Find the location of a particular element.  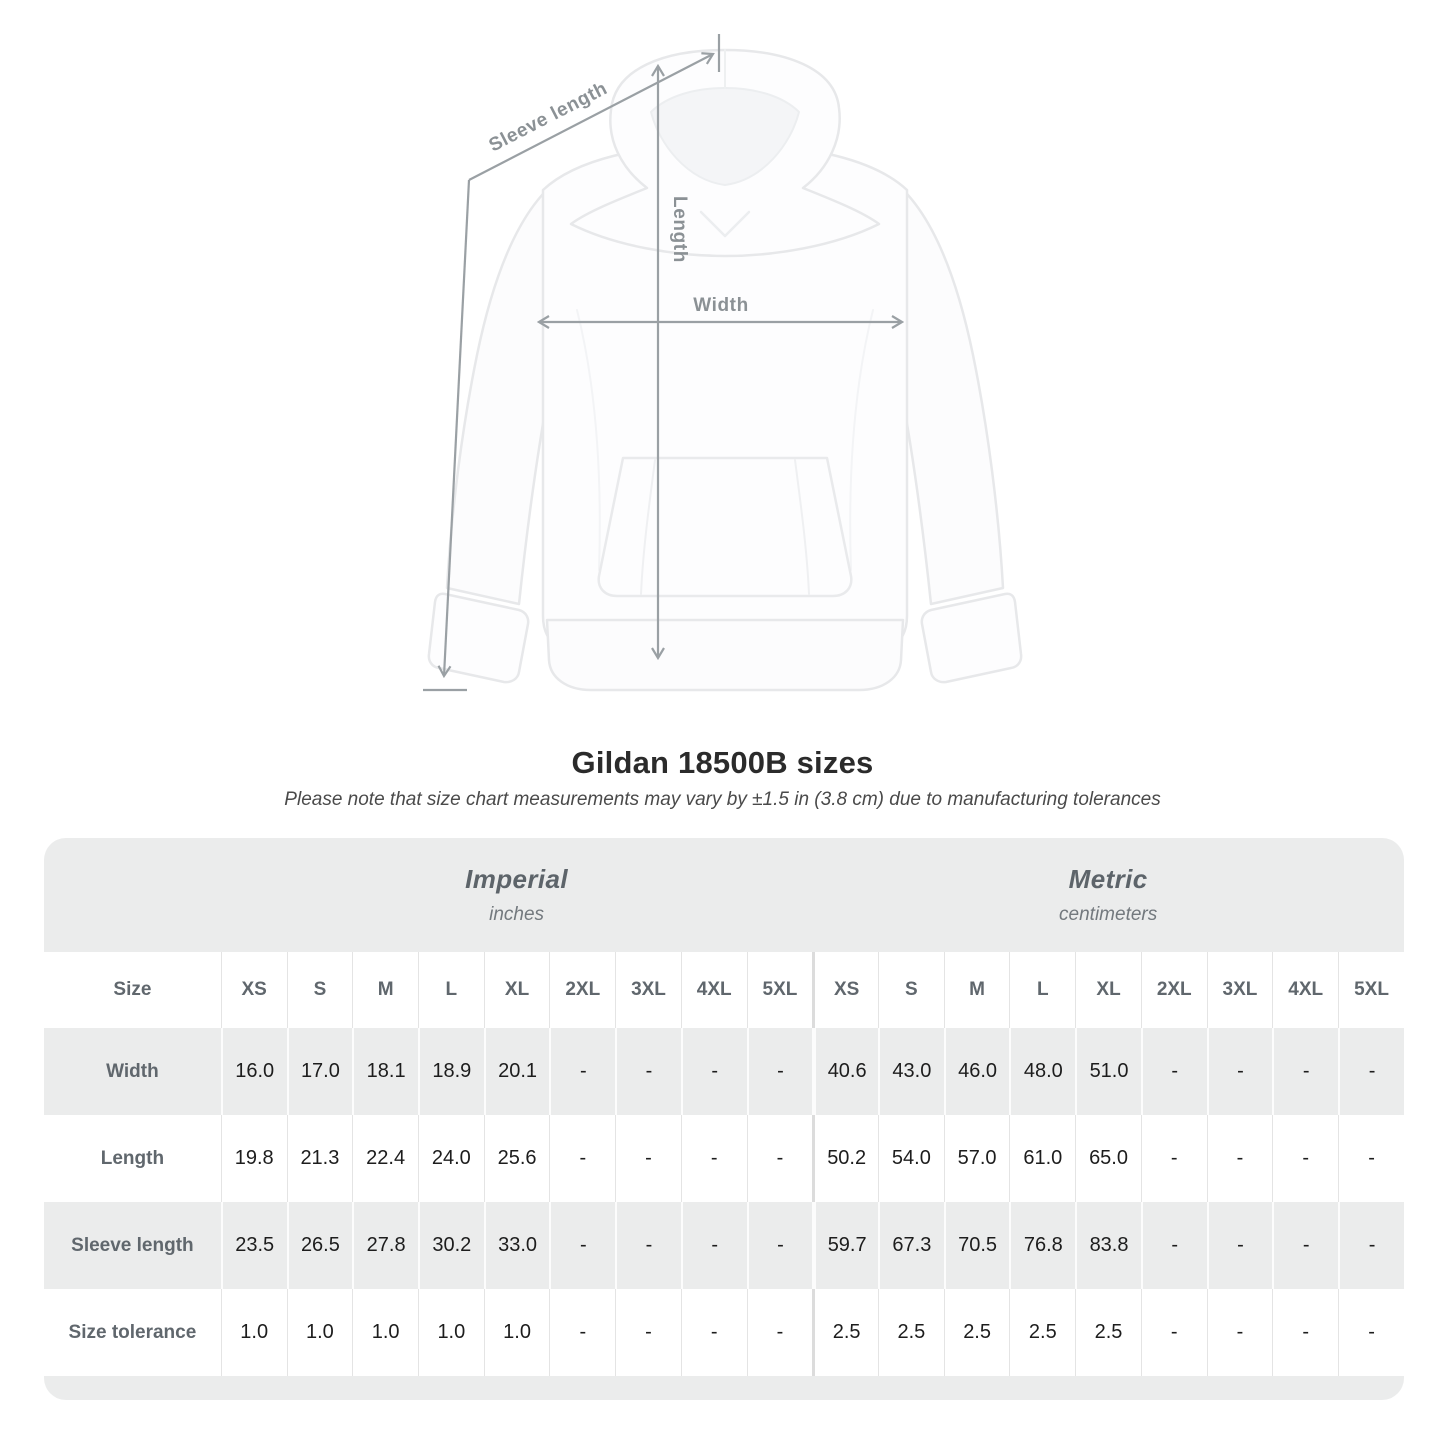

body-folds is located at coordinates (725, 440).